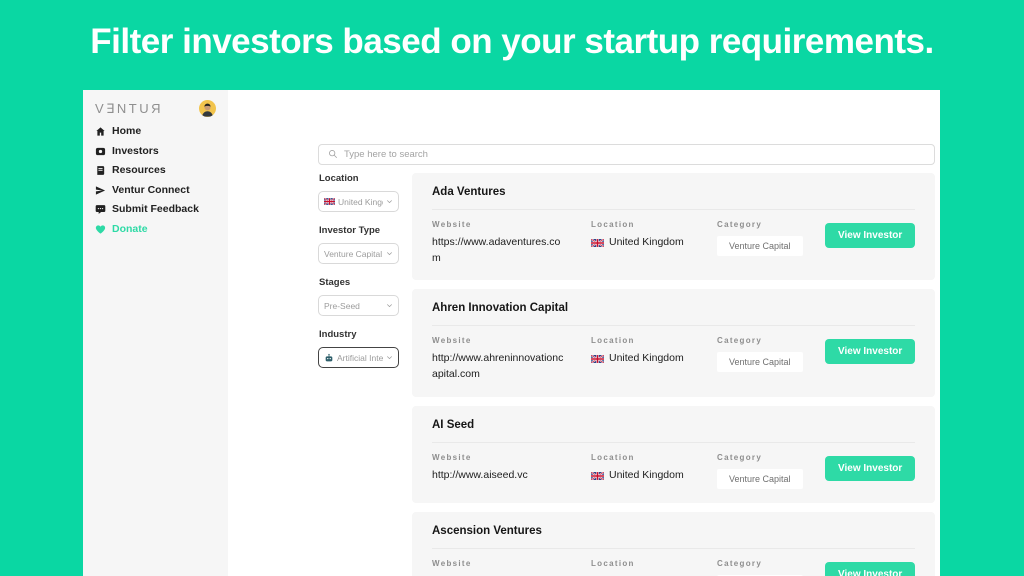 The height and width of the screenshot is (576, 1024). What do you see at coordinates (339, 178) in the screenshot?
I see `filter-label-location: Location` at bounding box center [339, 178].